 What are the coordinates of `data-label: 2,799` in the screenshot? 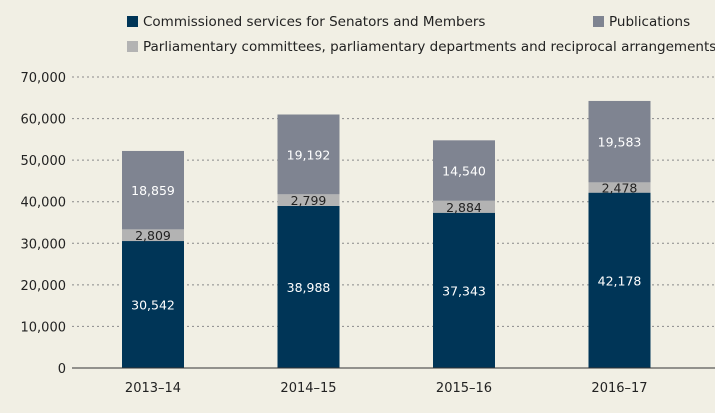 It's located at (309, 200).